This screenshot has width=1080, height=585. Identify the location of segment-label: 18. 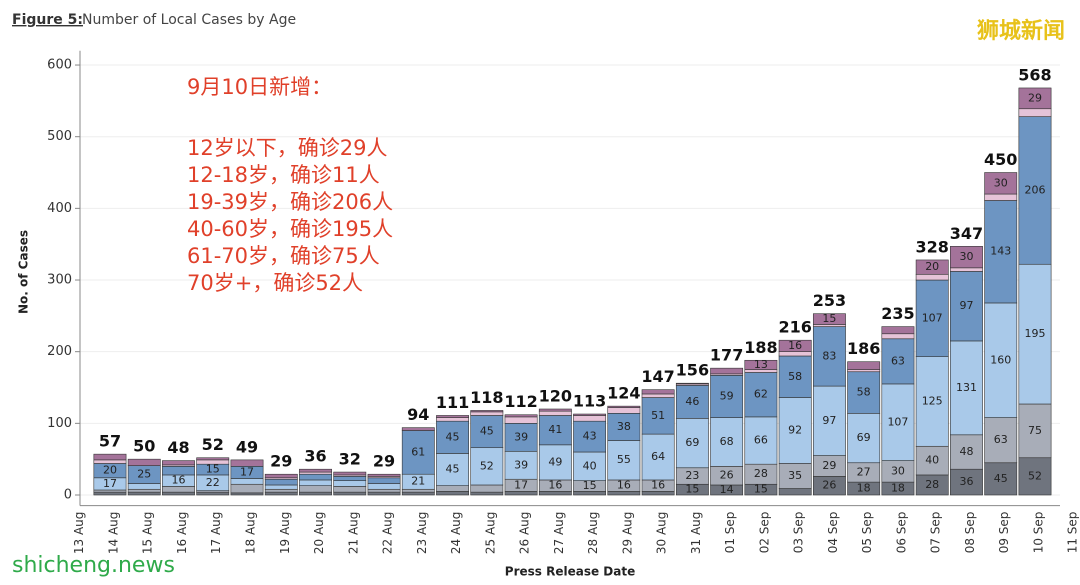
(864, 488).